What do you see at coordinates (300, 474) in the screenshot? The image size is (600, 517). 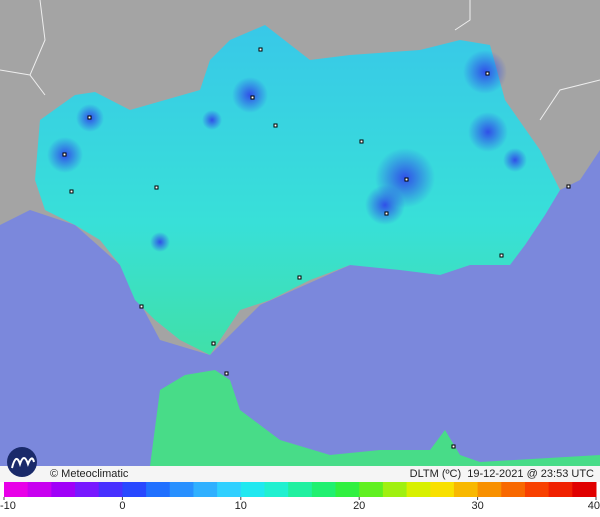 I see `caption-bar` at bounding box center [300, 474].